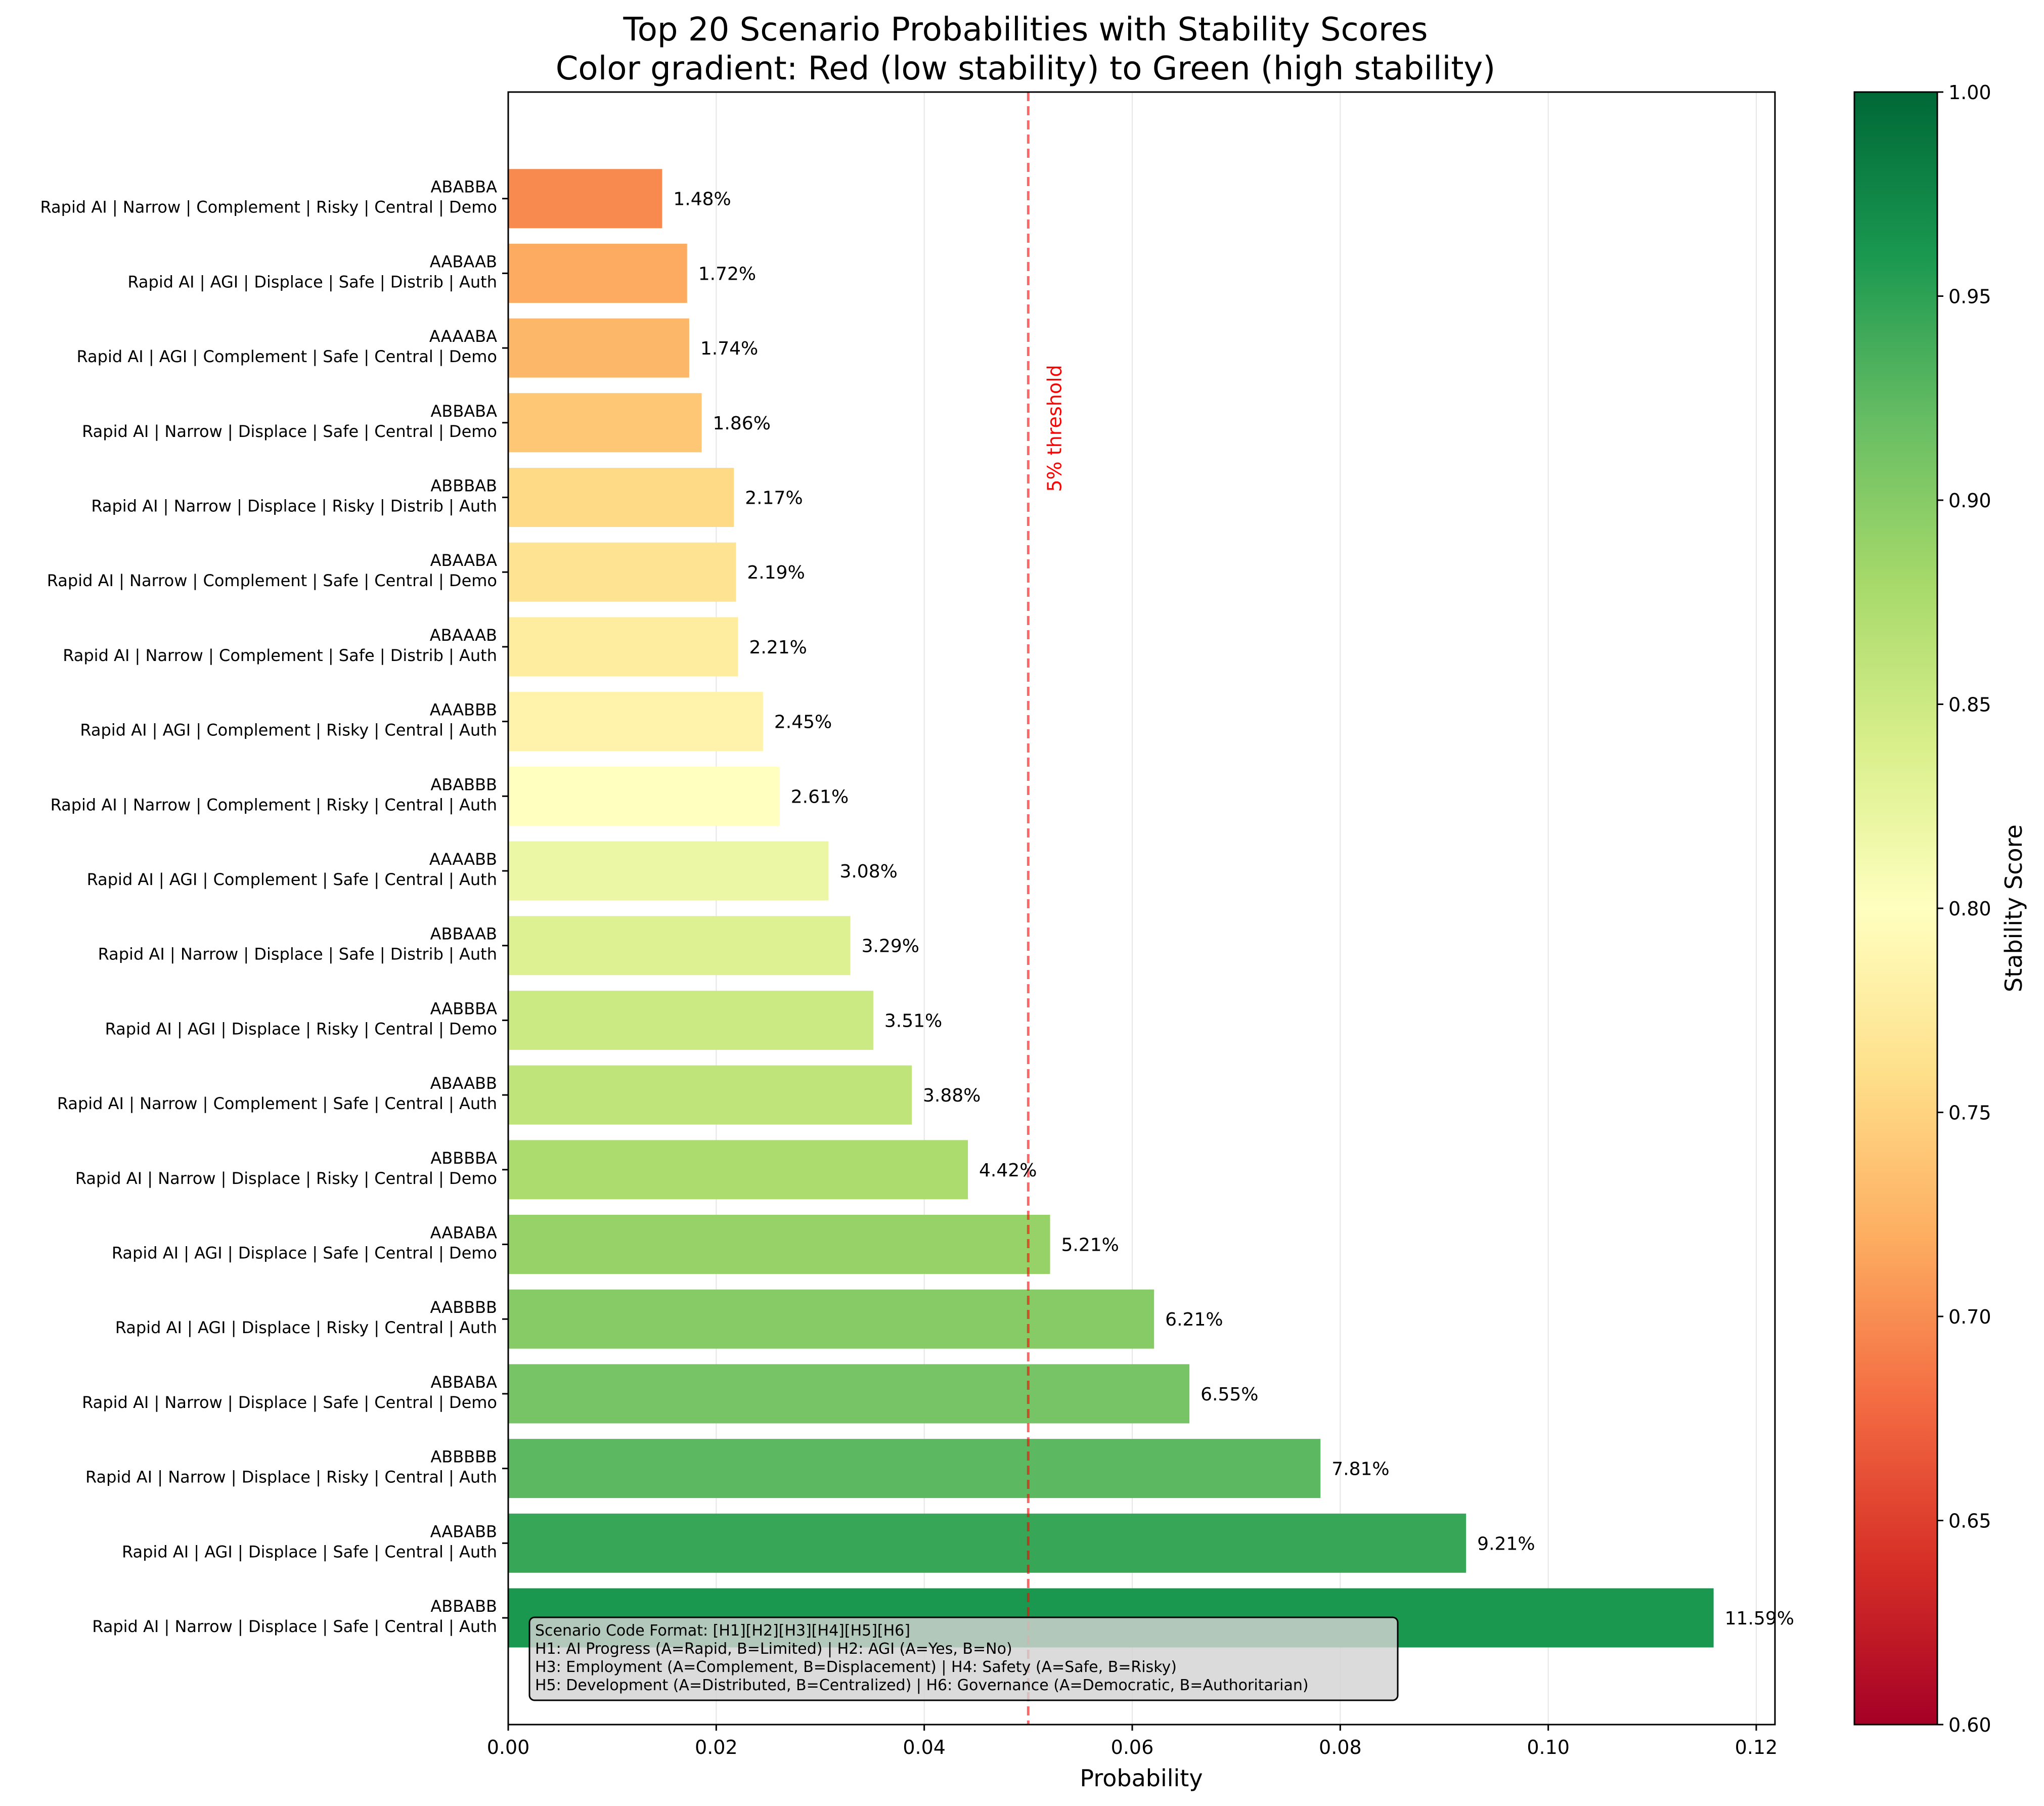  Describe the element at coordinates (702, 199) in the screenshot. I see `bar-value-label: 1.48%` at that location.